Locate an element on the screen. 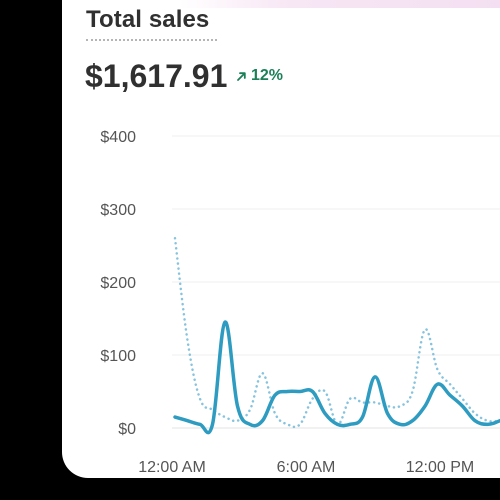  card-title: Total sales is located at coordinates (148, 19).